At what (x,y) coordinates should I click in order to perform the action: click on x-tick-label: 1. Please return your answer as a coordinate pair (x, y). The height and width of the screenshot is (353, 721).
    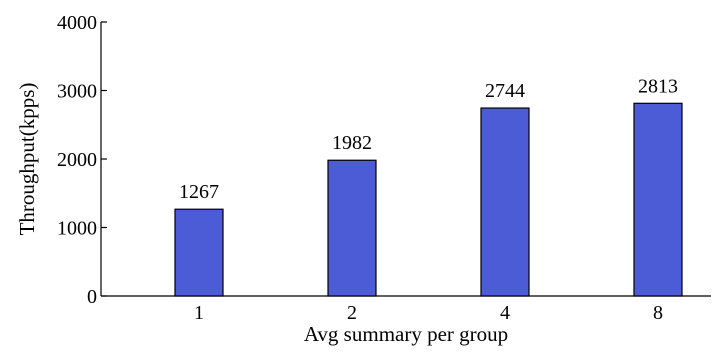
    Looking at the image, I should click on (199, 313).